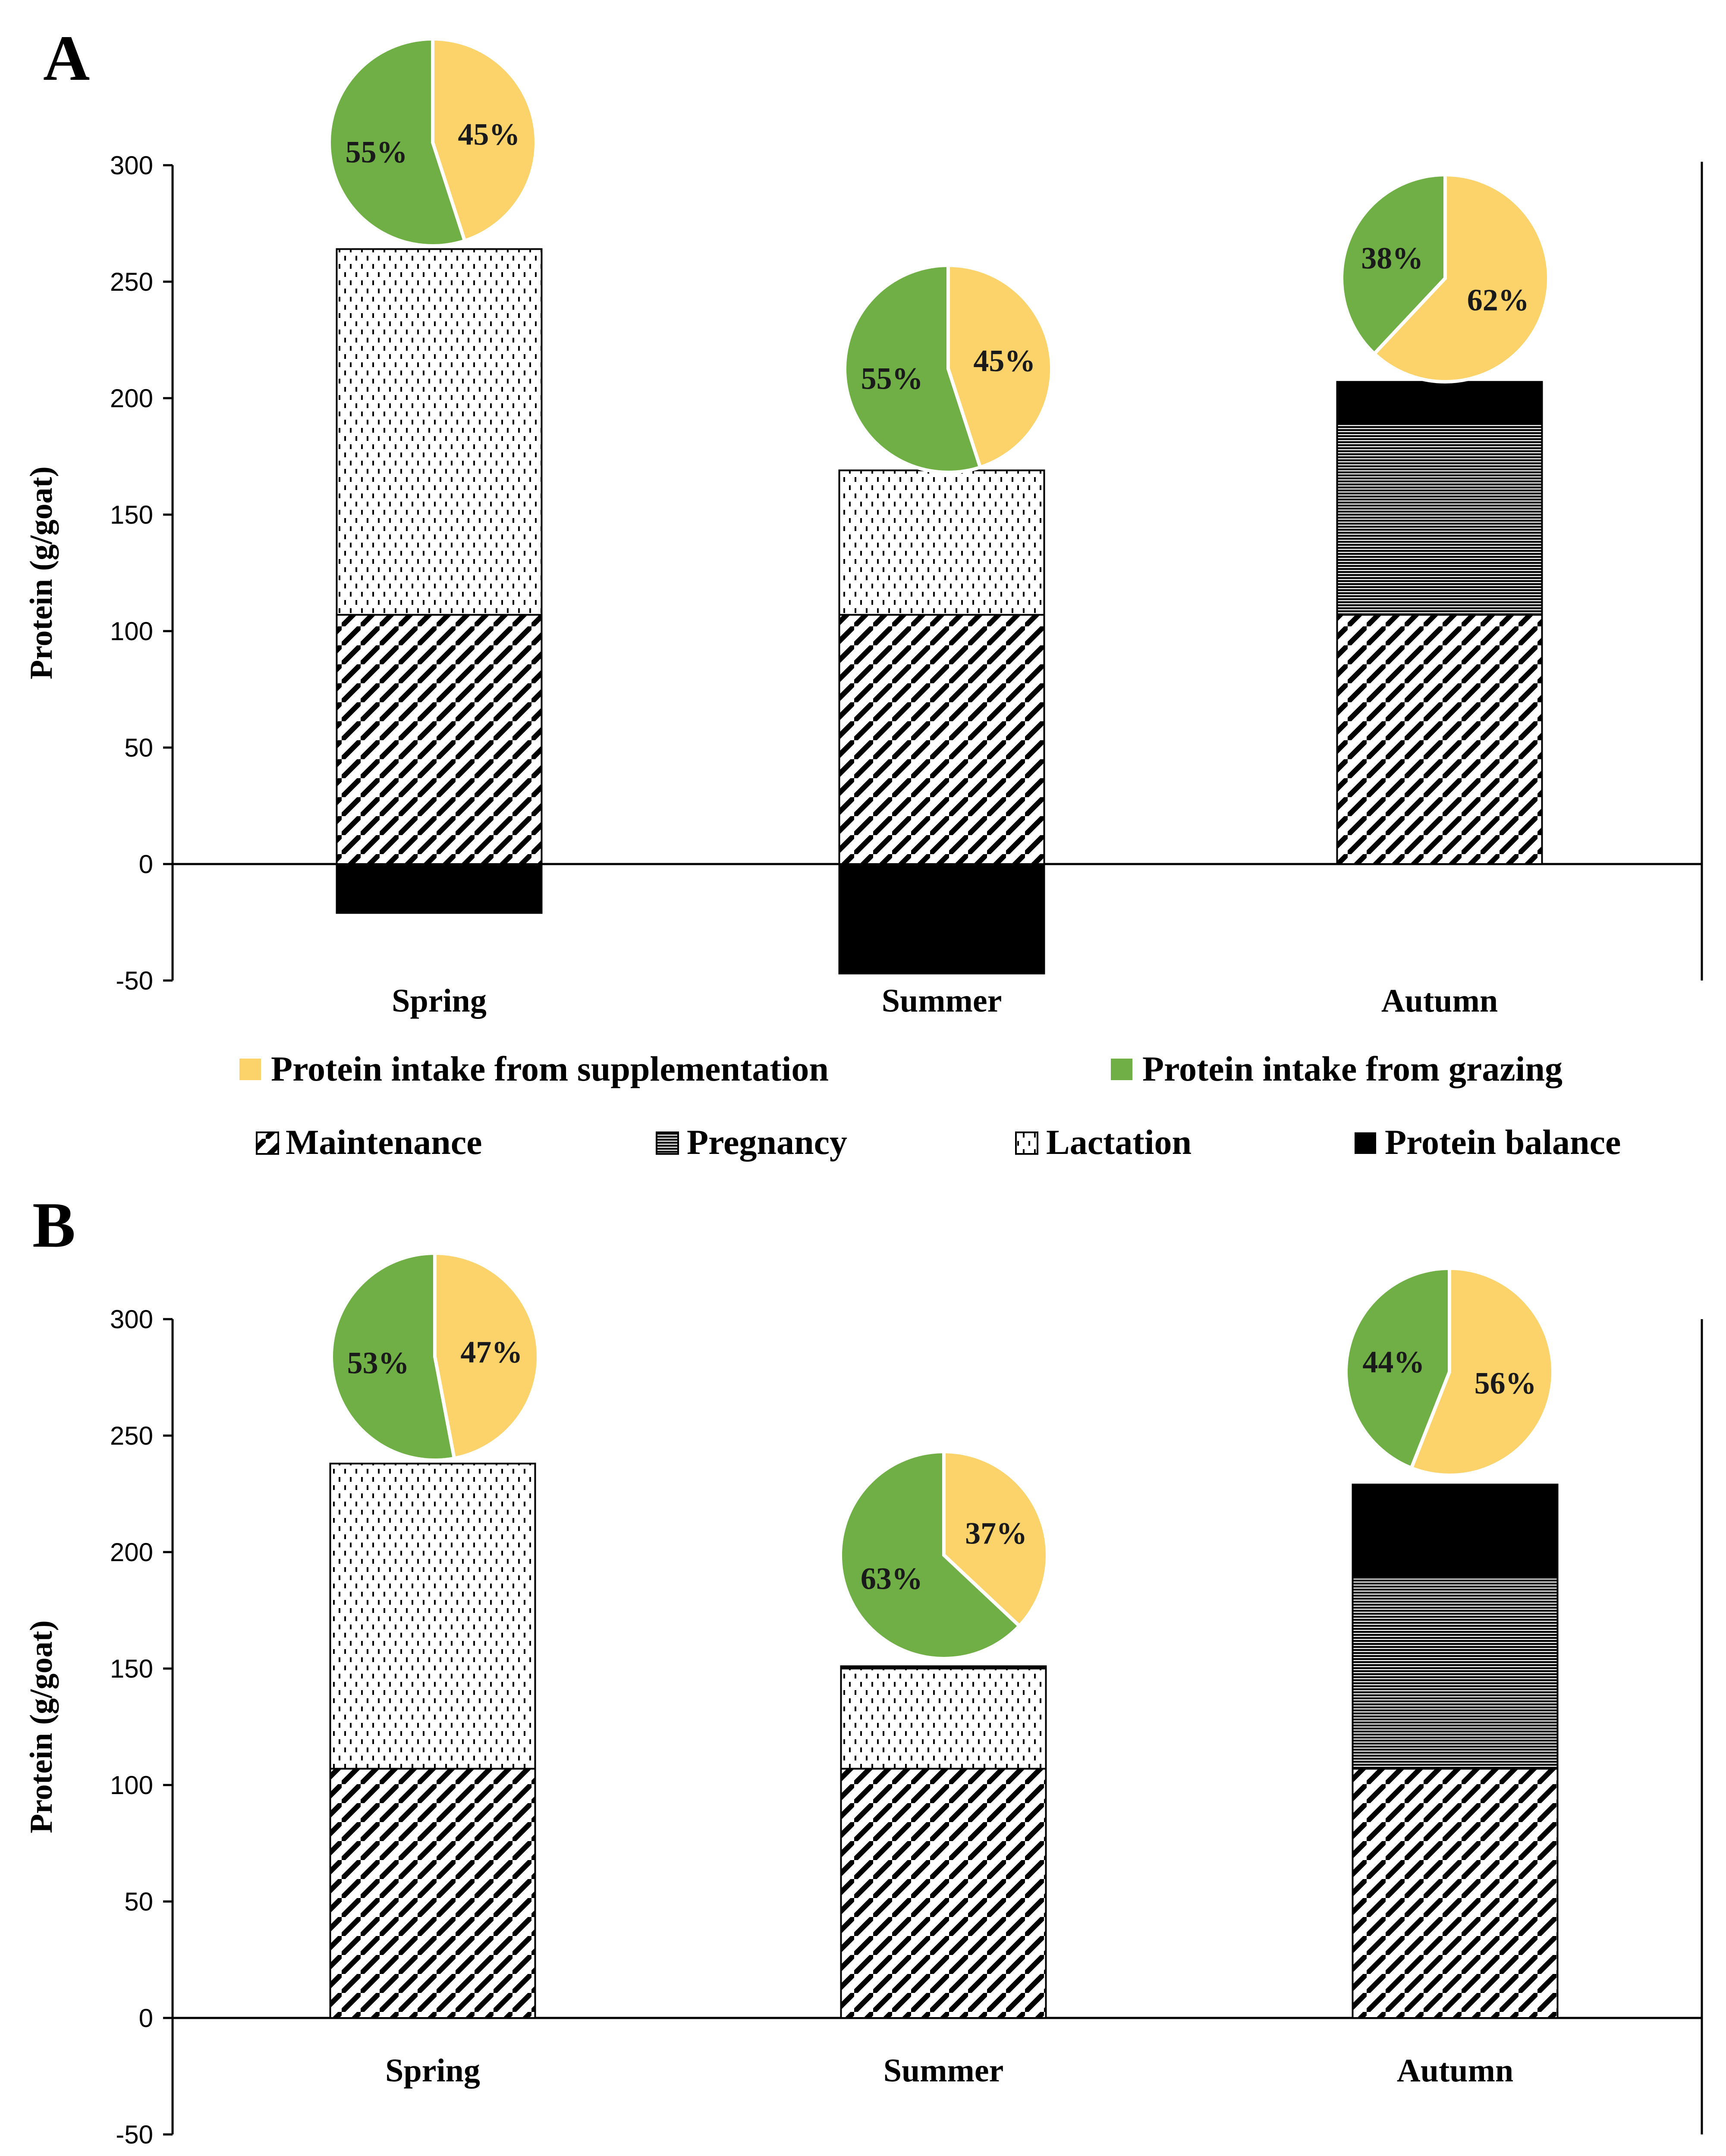 The image size is (1726, 2156). What do you see at coordinates (1505, 1383) in the screenshot?
I see `pie-label-supplementation: 56%` at bounding box center [1505, 1383].